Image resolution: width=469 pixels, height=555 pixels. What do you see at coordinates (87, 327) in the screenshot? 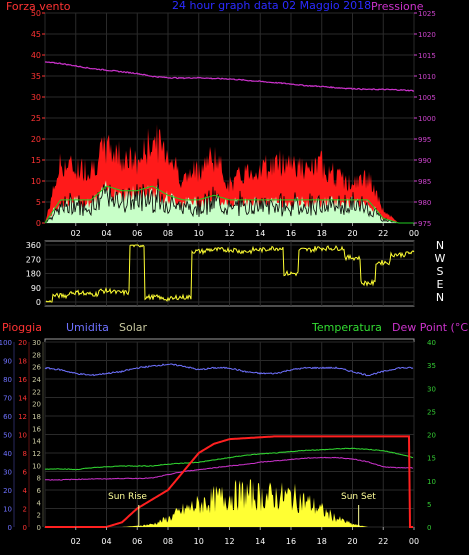
I see `humidity-label: Umidita` at bounding box center [87, 327].